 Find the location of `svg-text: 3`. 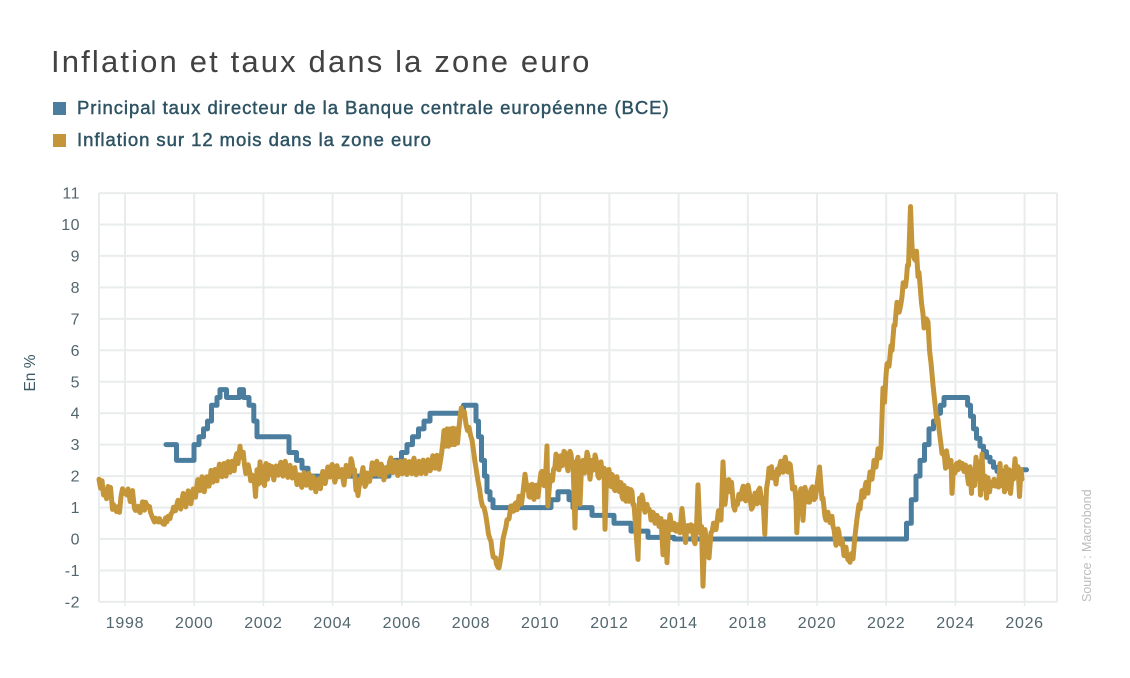

svg-text: 3 is located at coordinates (75, 445).